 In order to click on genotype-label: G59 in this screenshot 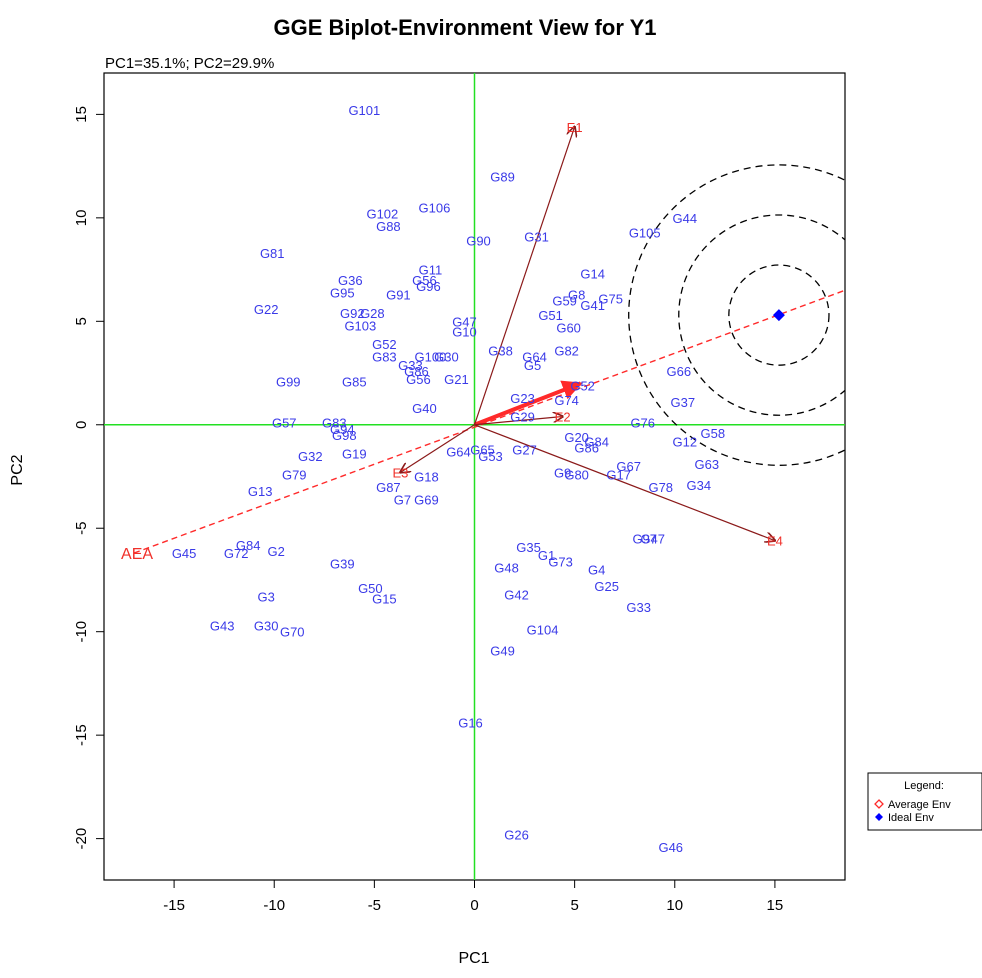, I will do `click(564, 301)`.